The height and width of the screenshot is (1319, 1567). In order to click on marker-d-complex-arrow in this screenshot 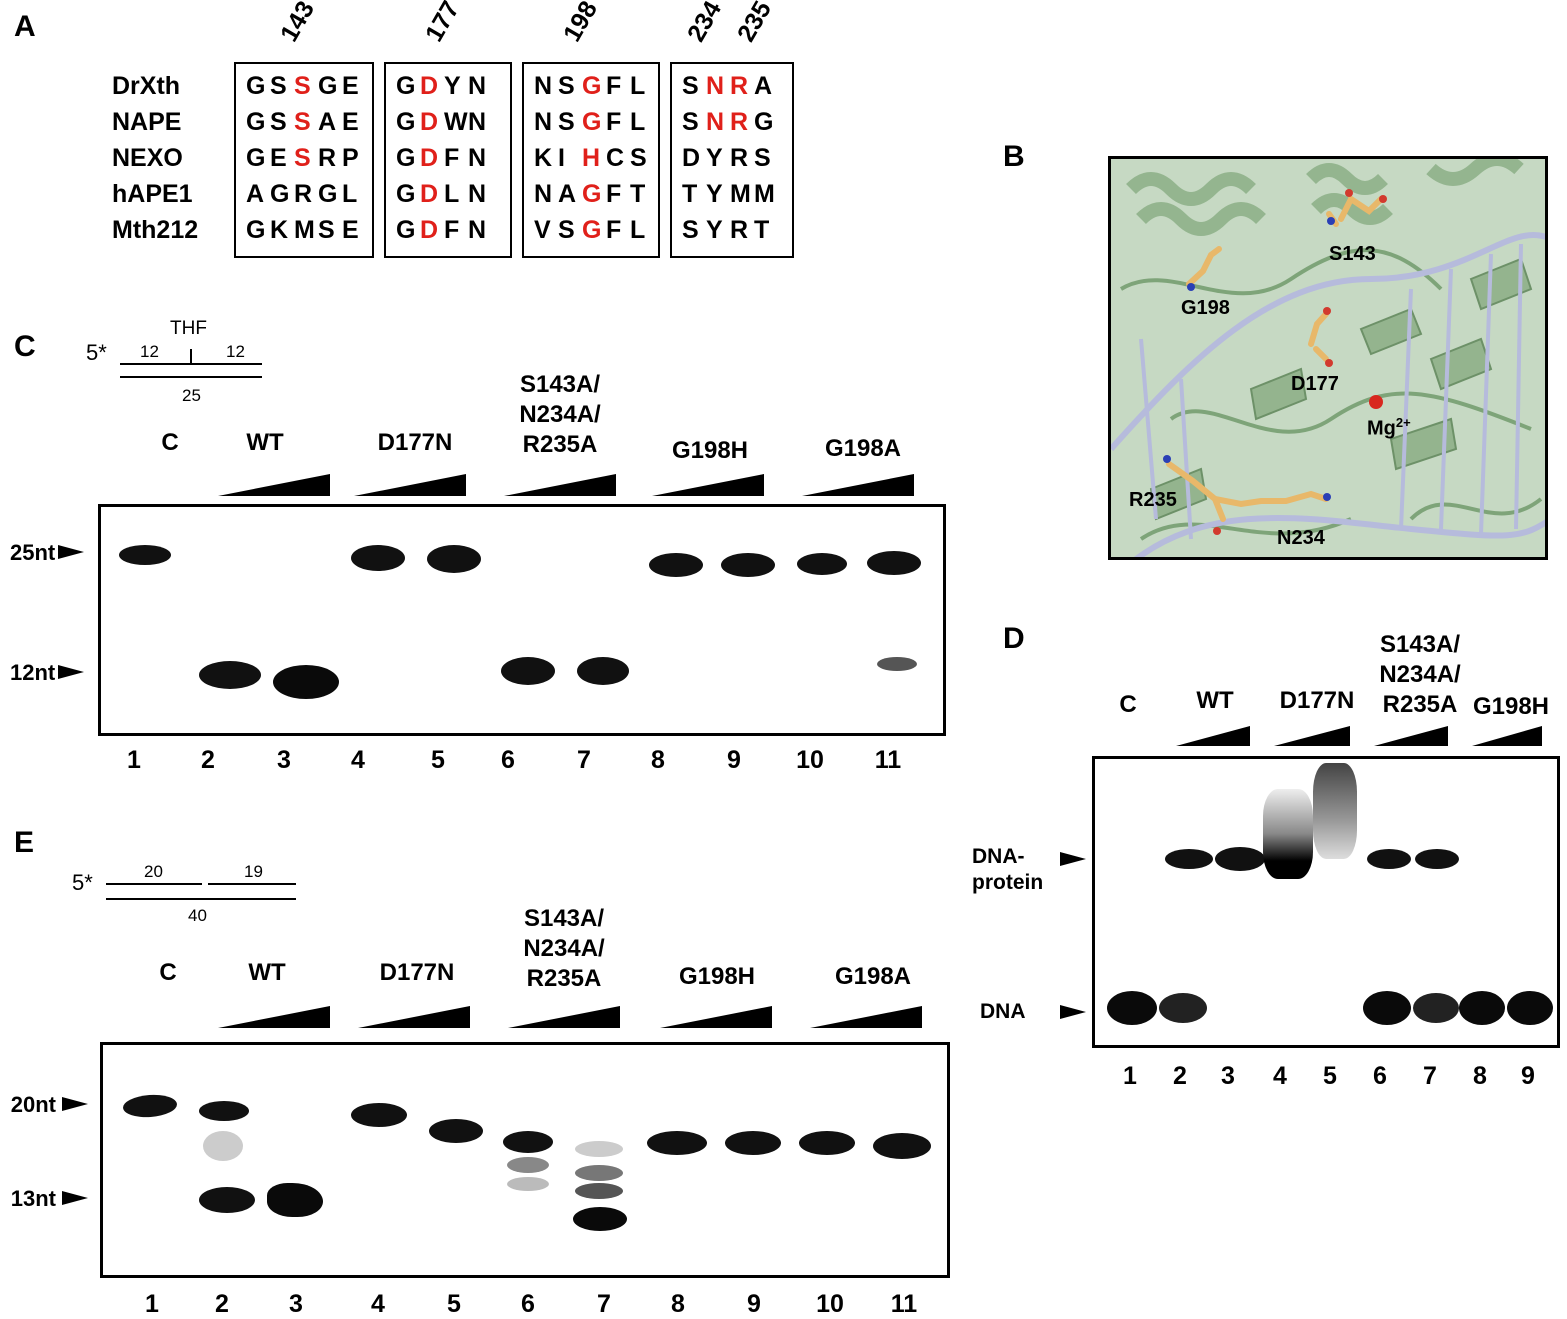, I will do `click(1073, 859)`.